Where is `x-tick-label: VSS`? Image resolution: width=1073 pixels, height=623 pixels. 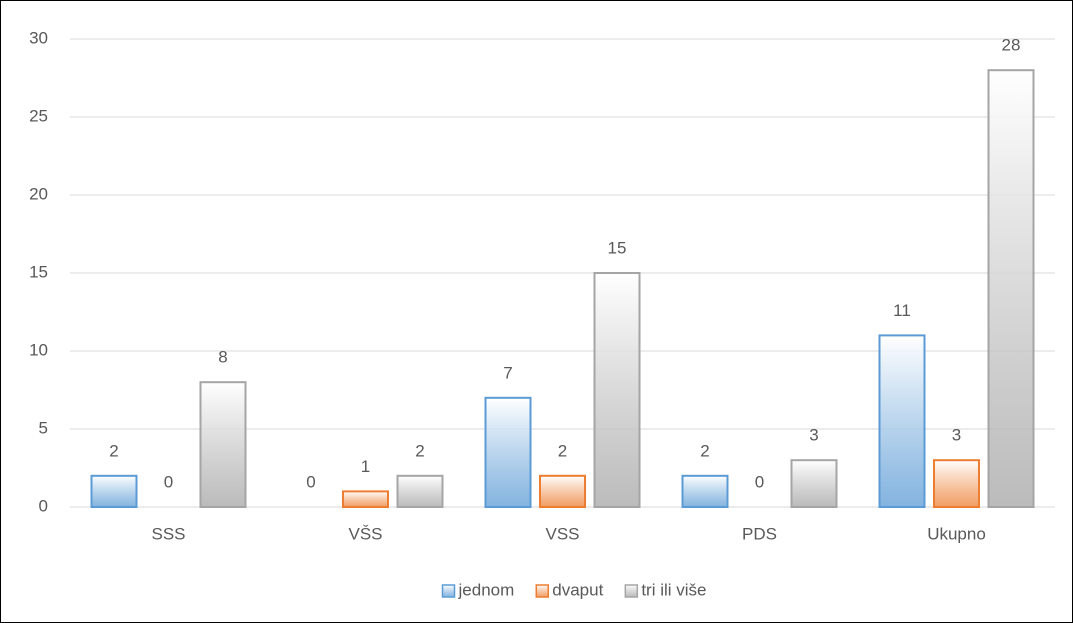 x-tick-label: VSS is located at coordinates (562, 533).